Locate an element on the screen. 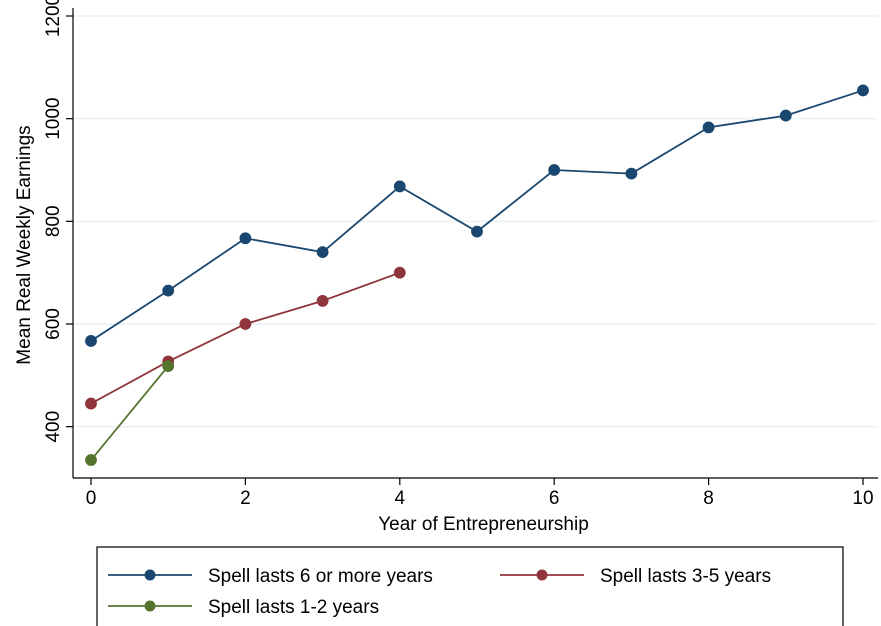  x-tick-label: 2 is located at coordinates (245, 498).